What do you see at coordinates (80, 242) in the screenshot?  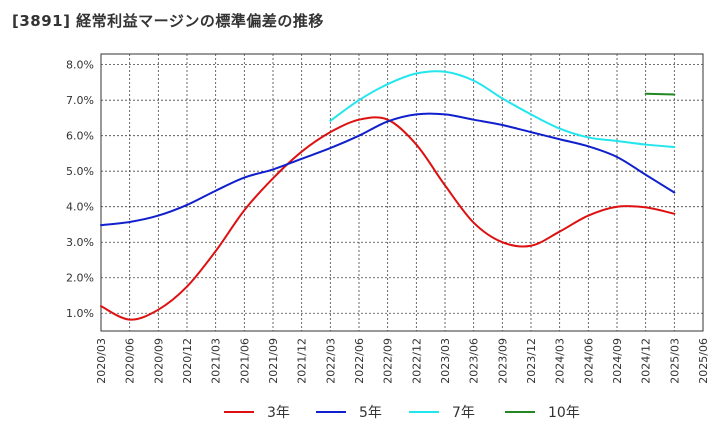 I see `y-tick-label: 3.0%` at bounding box center [80, 242].